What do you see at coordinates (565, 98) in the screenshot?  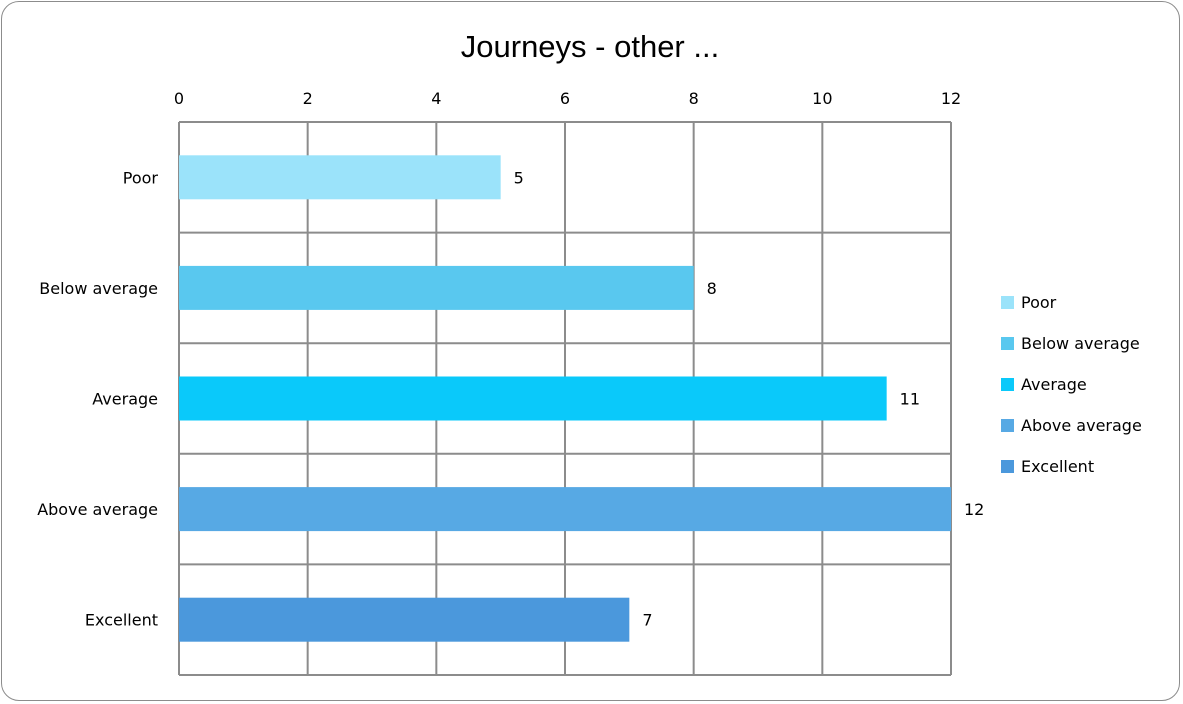 I see `x-tick-label: 6` at bounding box center [565, 98].